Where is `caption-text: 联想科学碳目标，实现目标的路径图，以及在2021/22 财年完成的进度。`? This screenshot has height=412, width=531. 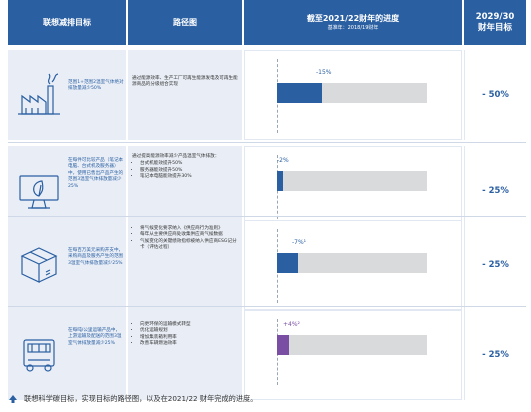 caption-text: 联想科学碳目标，实现目标的路径图，以及在2021/22 财年完成的进度。 is located at coordinates (141, 398).